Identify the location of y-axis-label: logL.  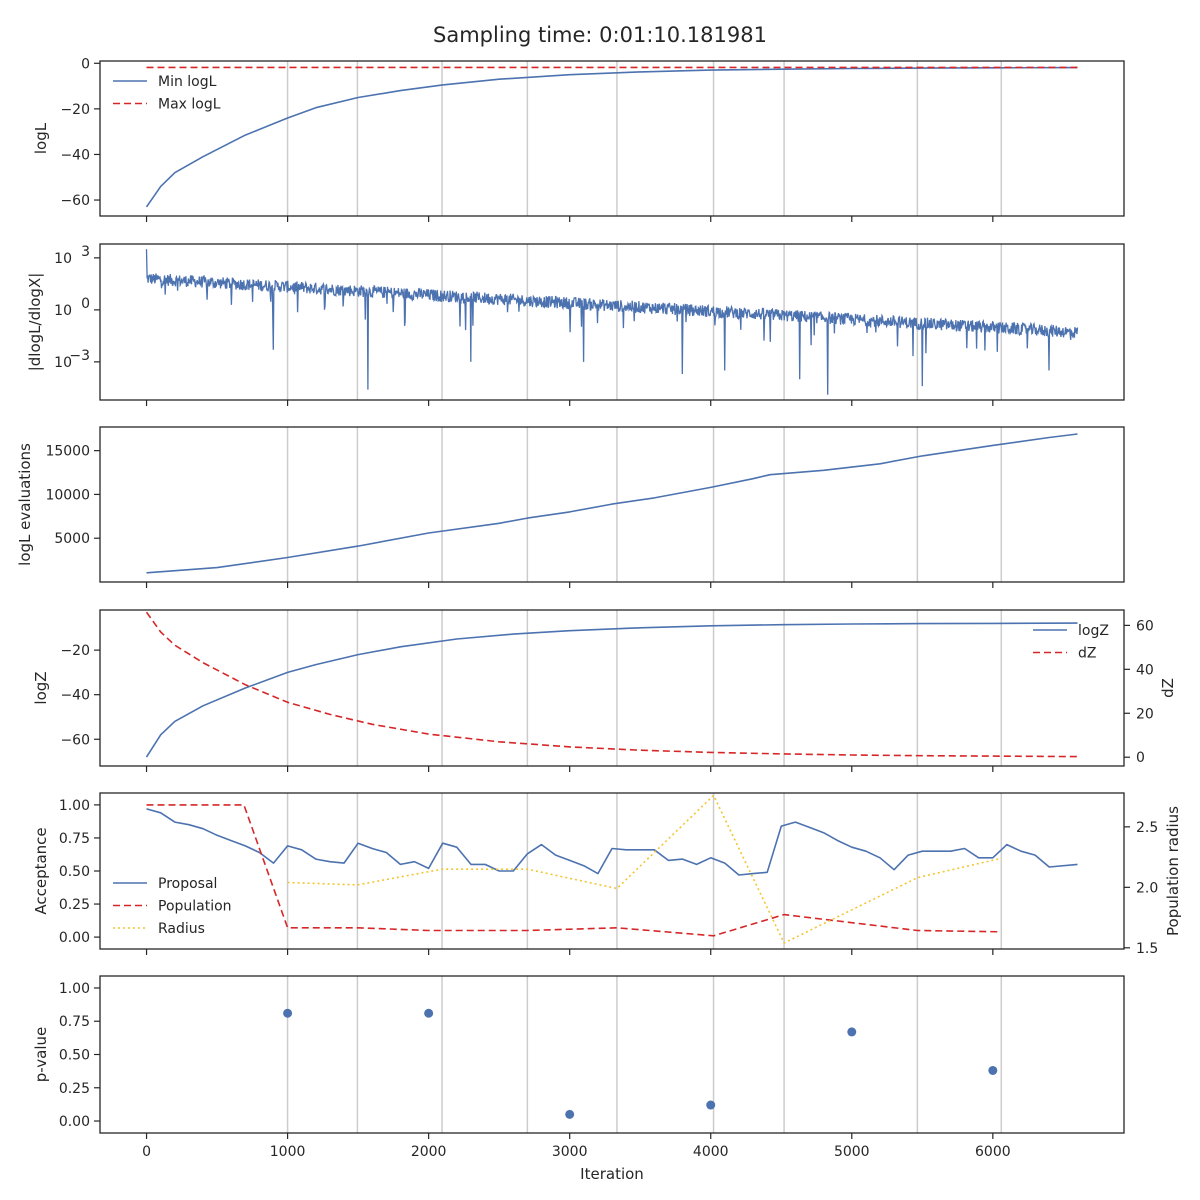
(41, 138).